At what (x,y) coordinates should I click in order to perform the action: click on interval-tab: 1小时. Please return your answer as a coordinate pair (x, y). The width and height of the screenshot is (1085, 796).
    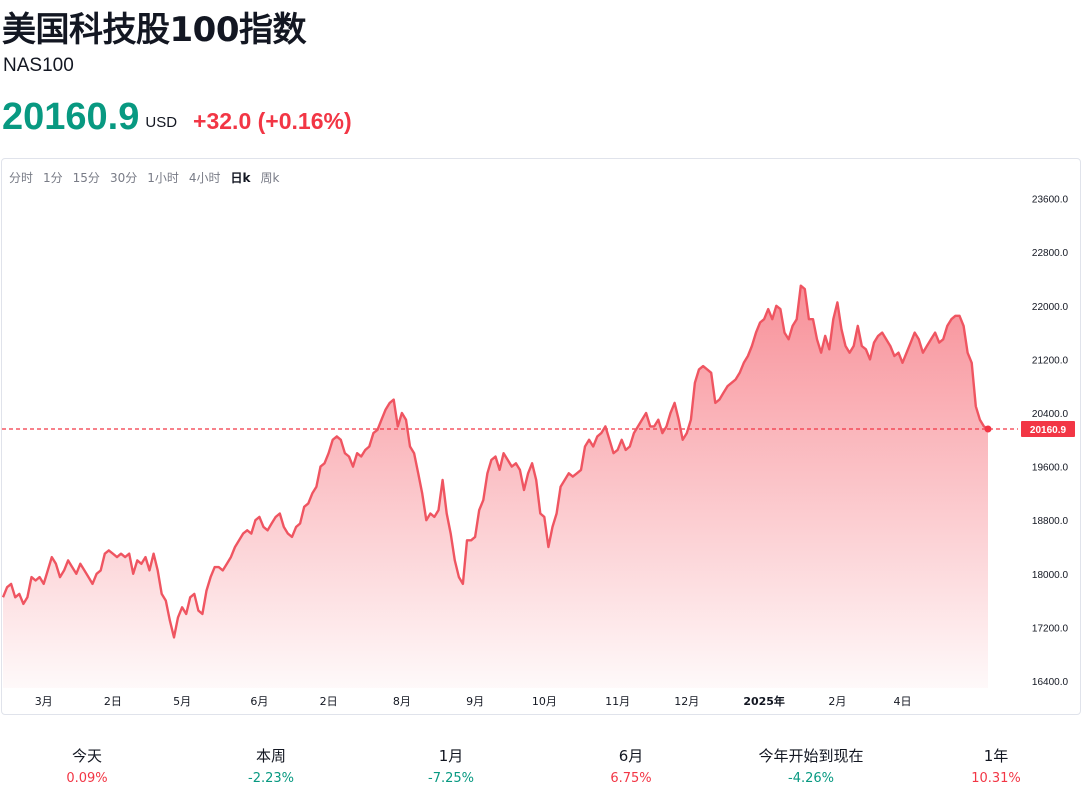
    Looking at the image, I should click on (163, 178).